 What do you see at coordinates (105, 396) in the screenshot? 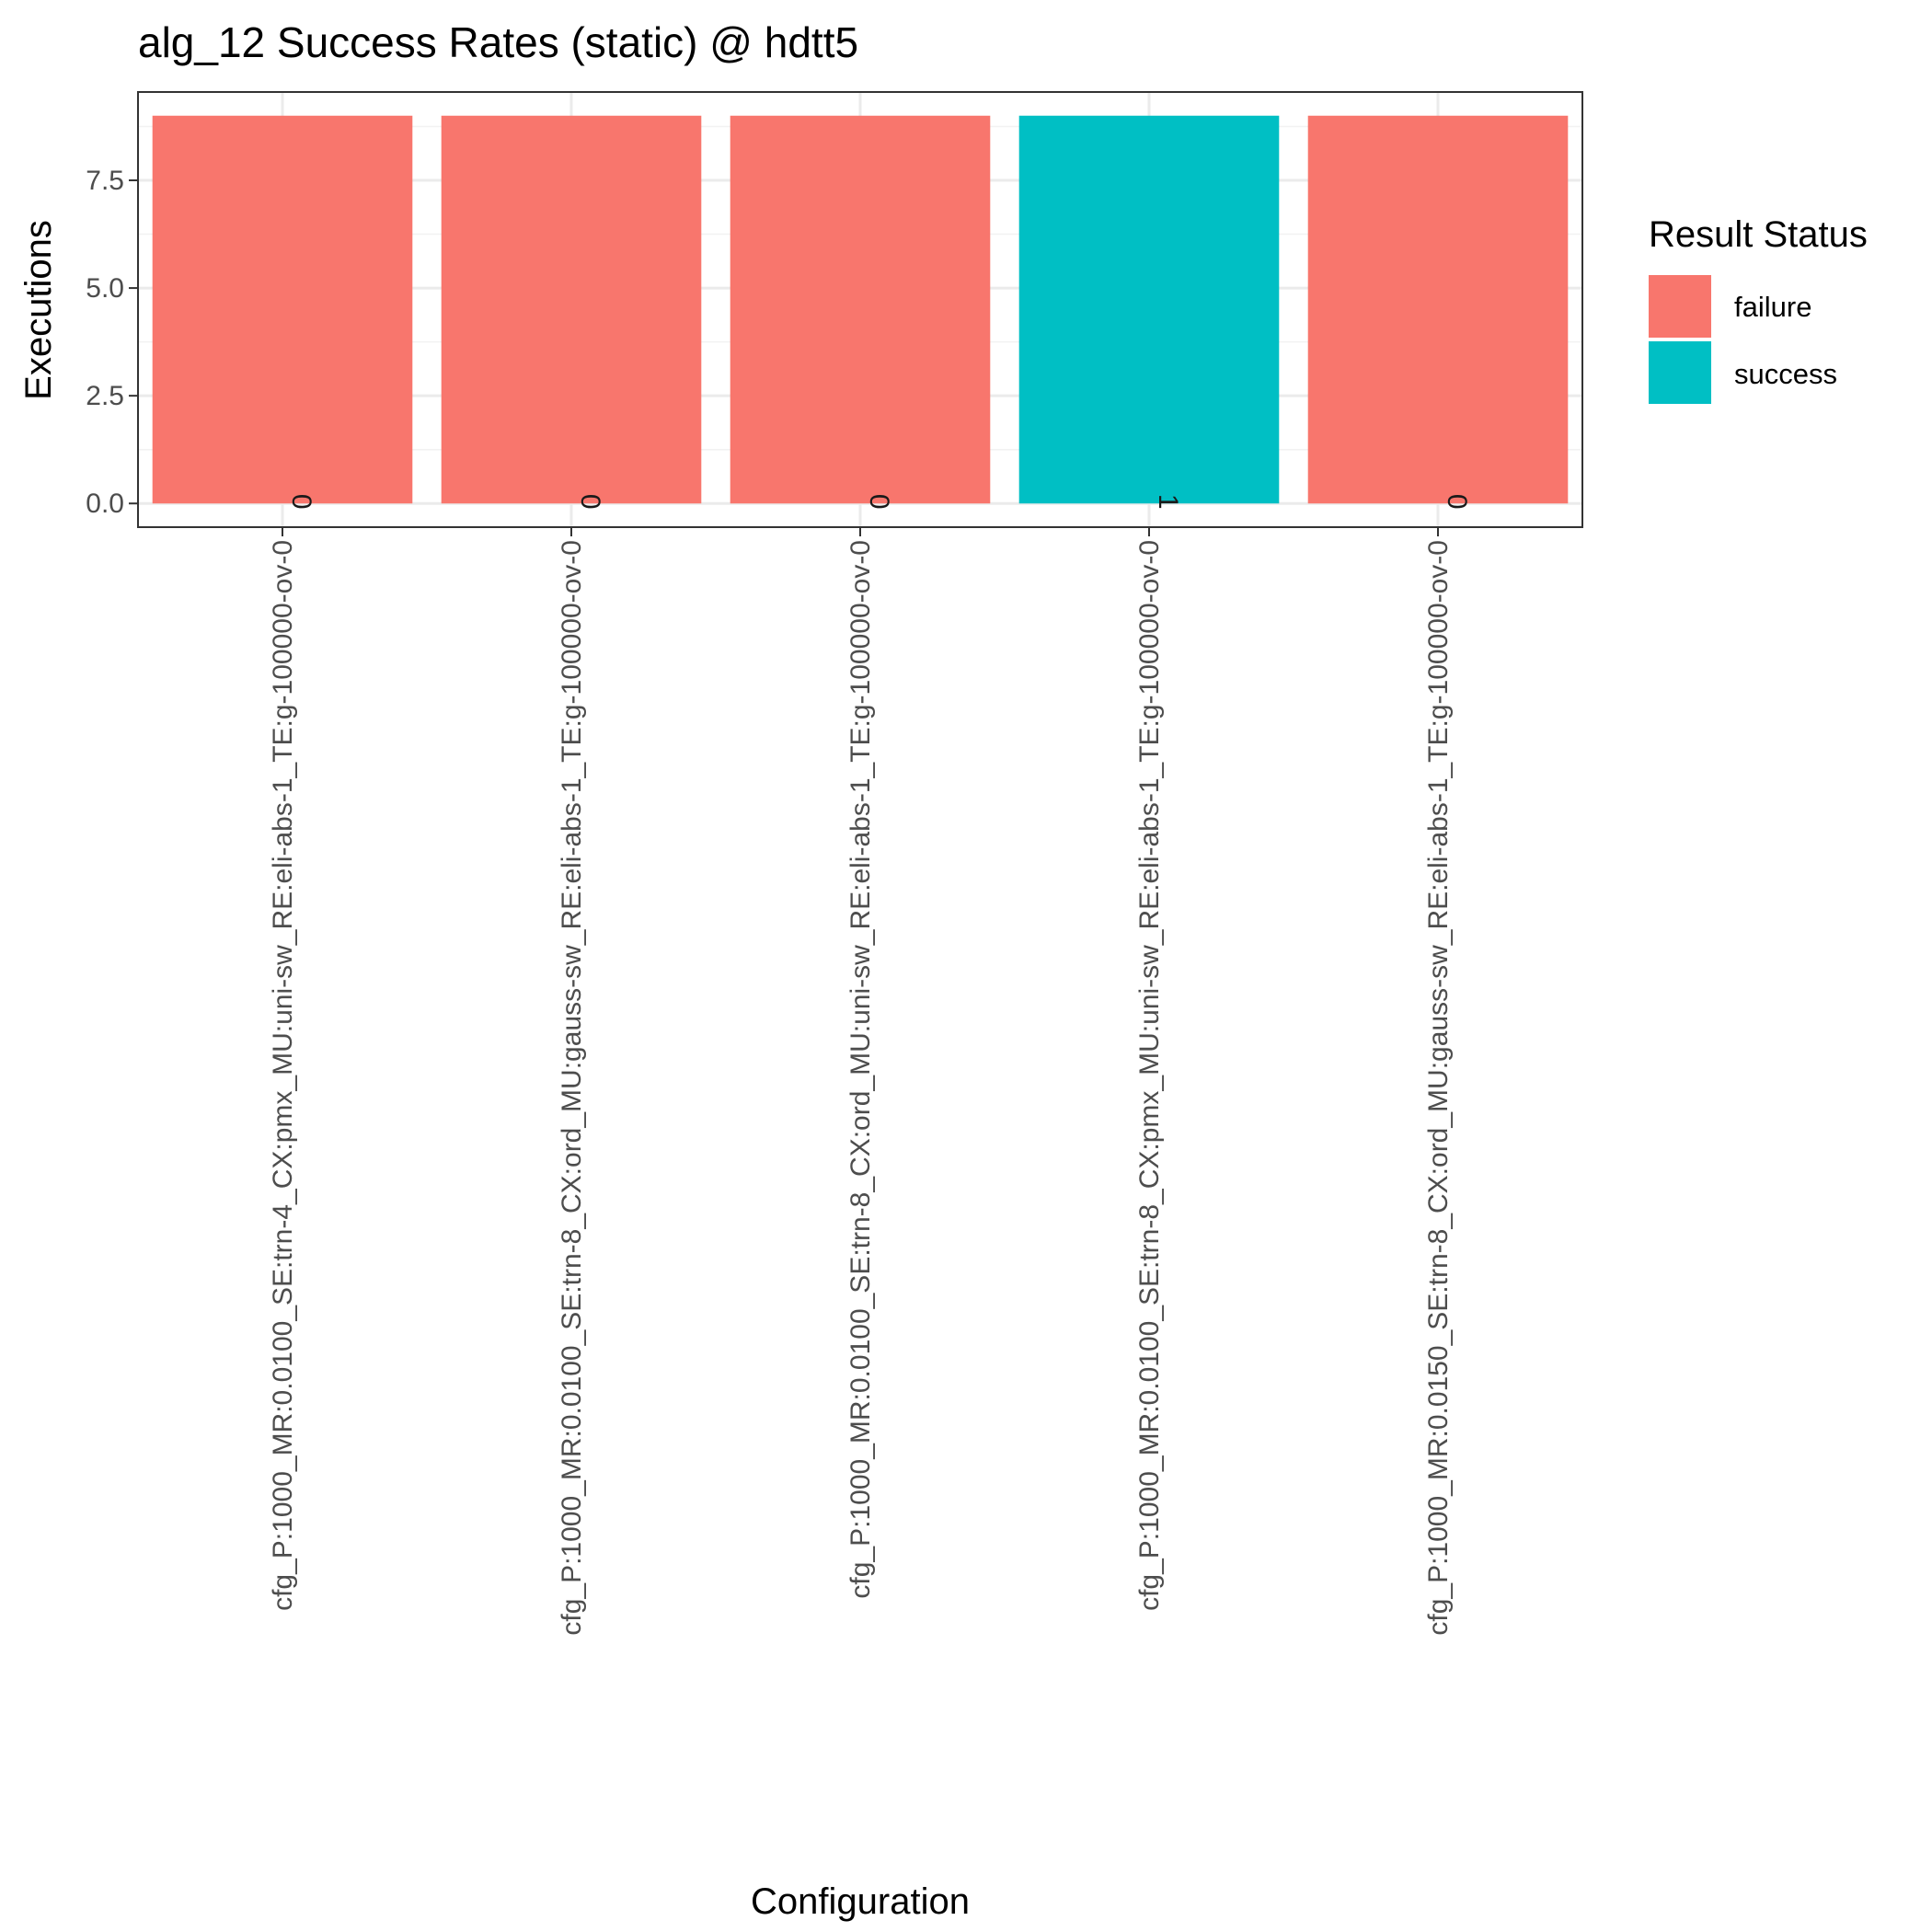
I see `y-tick-label: 2.5` at bounding box center [105, 396].